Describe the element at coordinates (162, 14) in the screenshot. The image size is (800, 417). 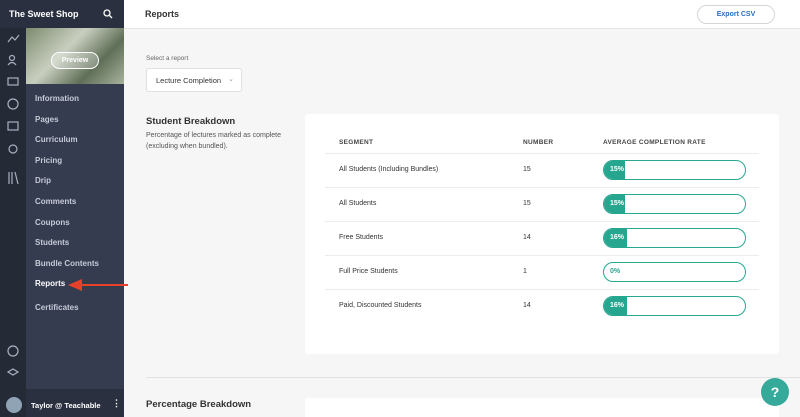
I see `page-title: Reports` at that location.